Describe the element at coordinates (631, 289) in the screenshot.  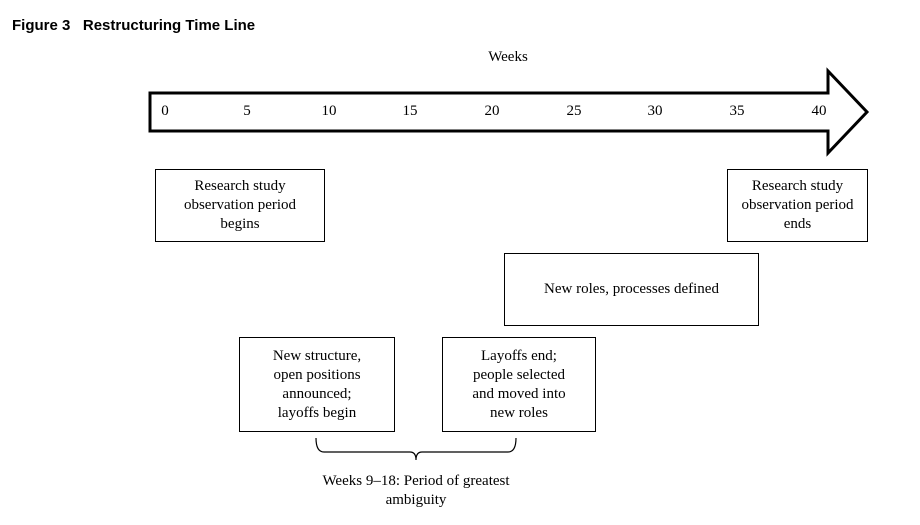
I see `event-box-new-roles: New roles, processes defined` at that location.